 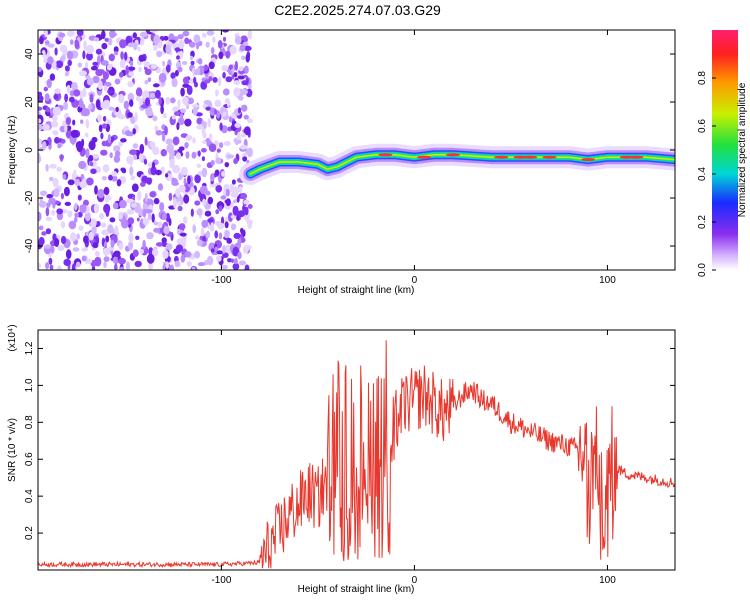 What do you see at coordinates (725, 150) in the screenshot?
I see `colorbar-gradient` at bounding box center [725, 150].